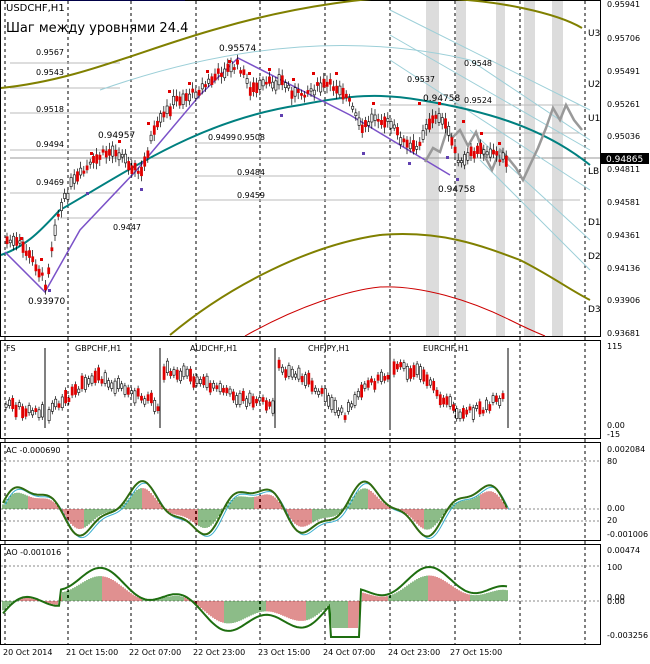  I want to click on annotation-label: 0.9537, so click(421, 79).